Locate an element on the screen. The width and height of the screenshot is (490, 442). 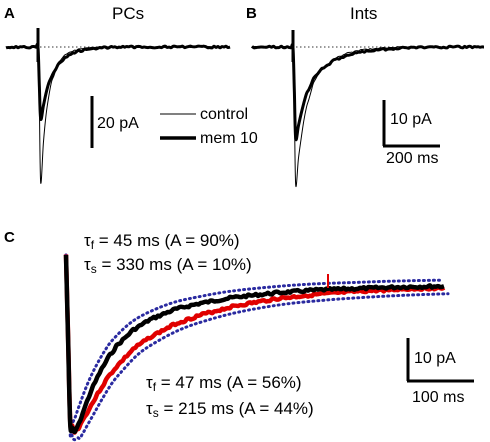
panel-b-scale-label-y: 10 pA is located at coordinates (411, 119).